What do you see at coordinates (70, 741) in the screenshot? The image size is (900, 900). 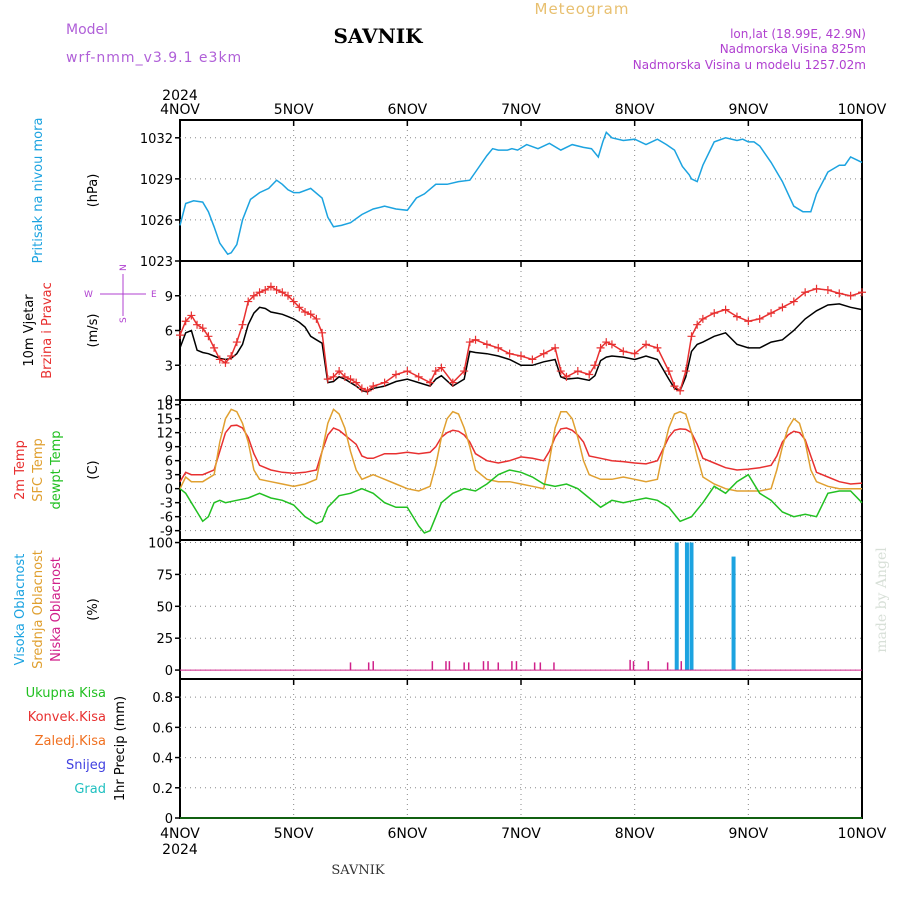 I see `legend-precip-2: Zaledj.Kisa` at bounding box center [70, 741].